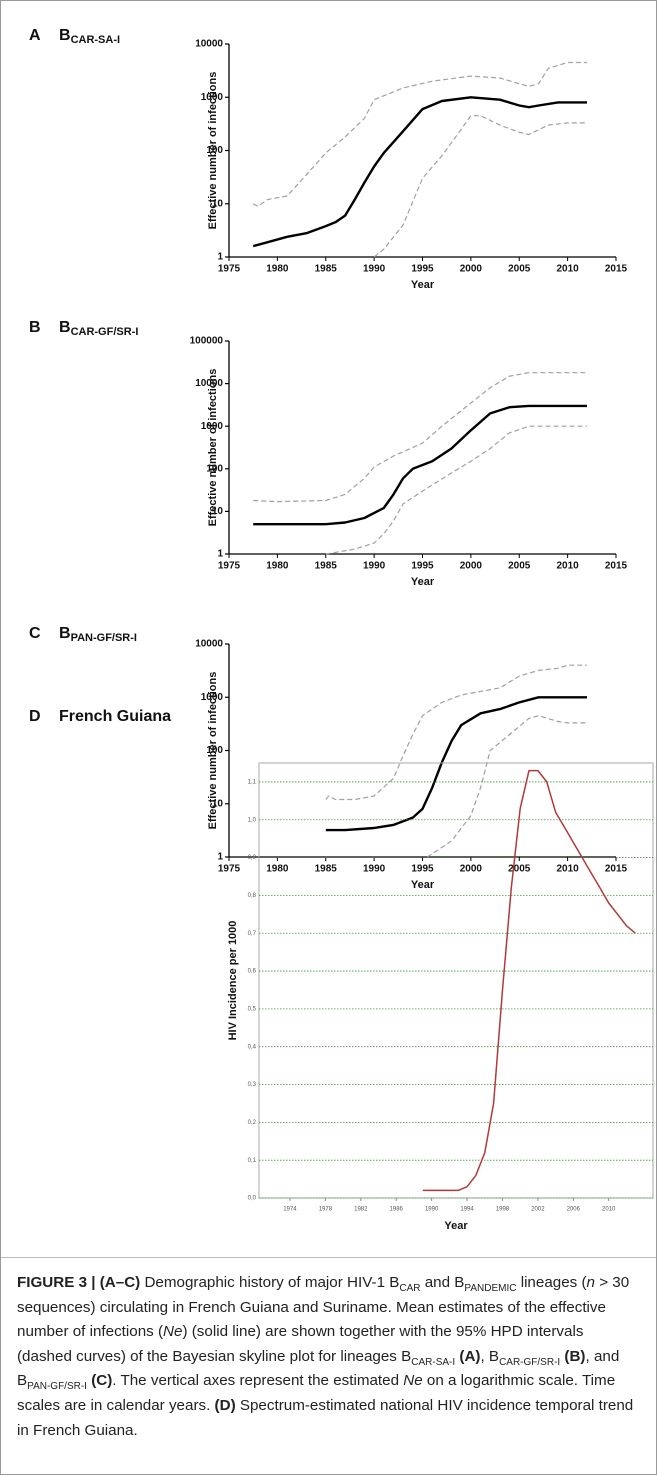 This screenshot has height=1475, width=657. I want to click on caption-run: PANDEMIC, so click(490, 1289).